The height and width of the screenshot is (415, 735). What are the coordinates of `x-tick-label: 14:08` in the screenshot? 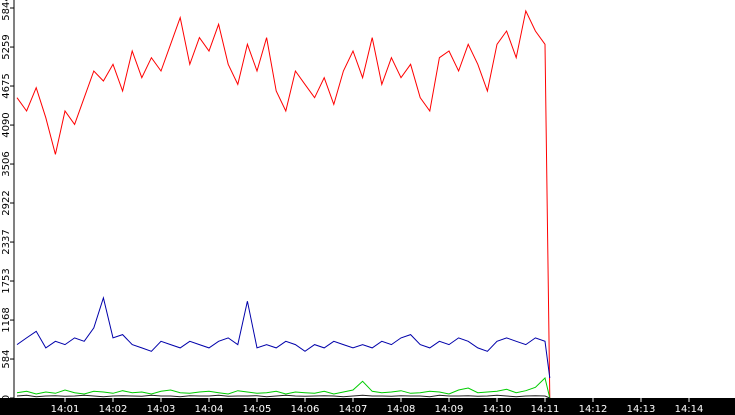 It's located at (401, 409).